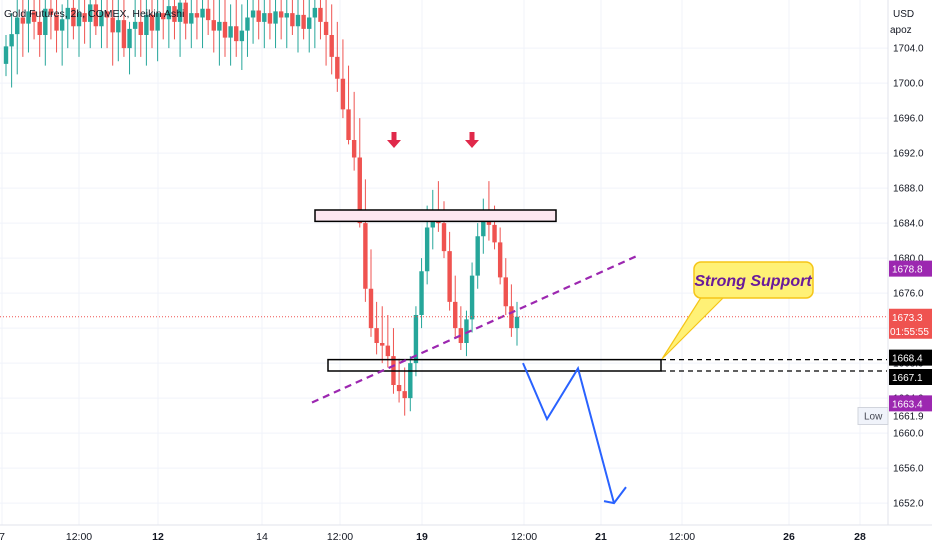  Describe the element at coordinates (262, 537) in the screenshot. I see `time-tick-label: 14` at that location.